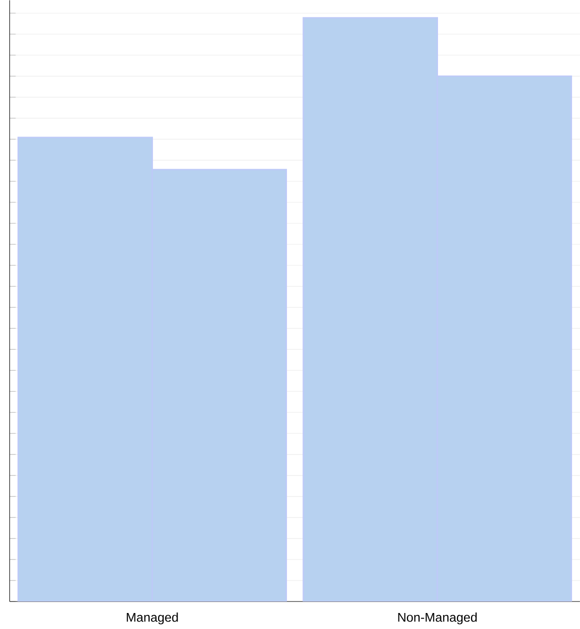 Image resolution: width=580 pixels, height=629 pixels. Describe the element at coordinates (437, 618) in the screenshot. I see `x-tick-label: Non-Managed` at that location.